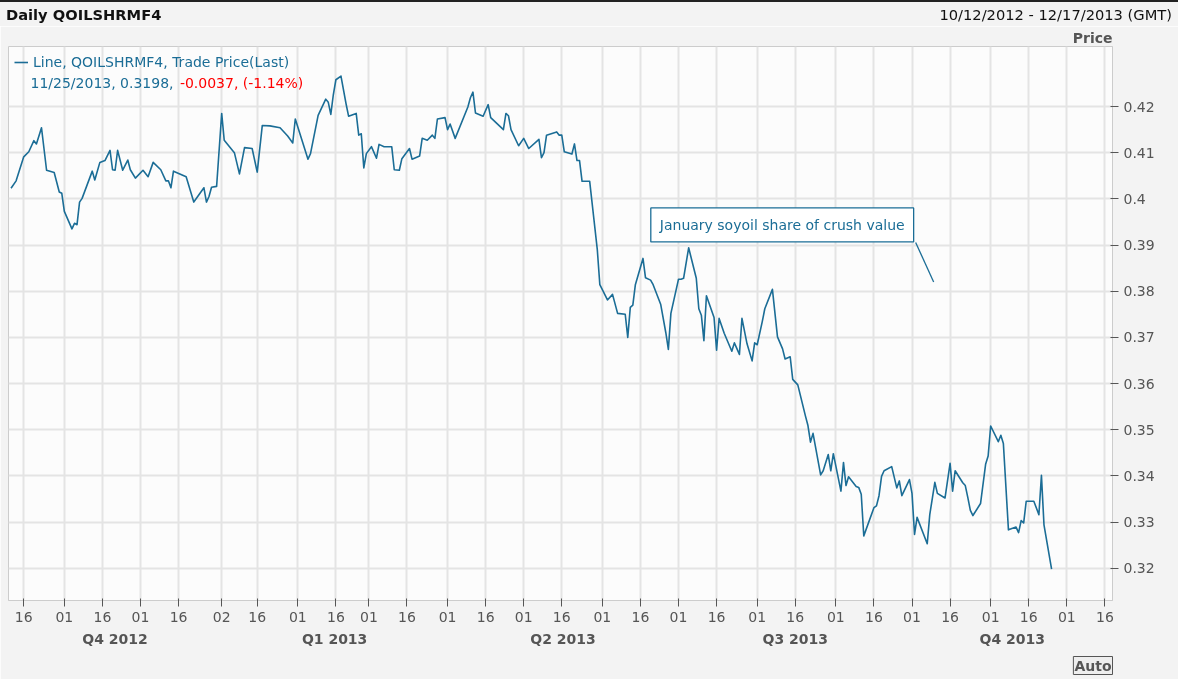  Describe the element at coordinates (1055, 15) in the screenshot. I see `chart-subtitle: 10/12/2012 - 12/17/2013 (GMT)` at that location.